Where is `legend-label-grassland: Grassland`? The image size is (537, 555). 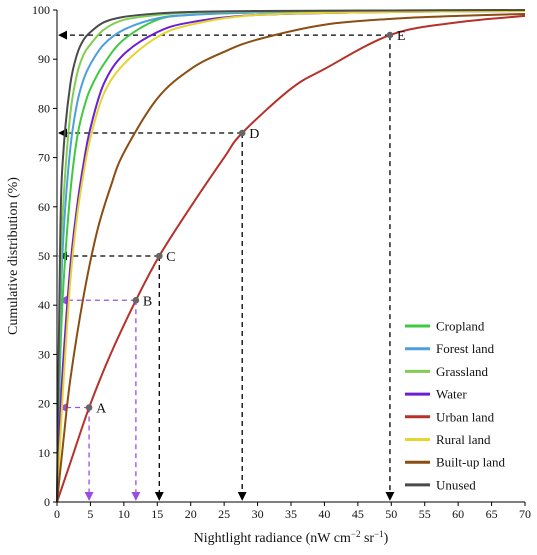
legend-label-grassland: Grassland is located at coordinates (462, 371).